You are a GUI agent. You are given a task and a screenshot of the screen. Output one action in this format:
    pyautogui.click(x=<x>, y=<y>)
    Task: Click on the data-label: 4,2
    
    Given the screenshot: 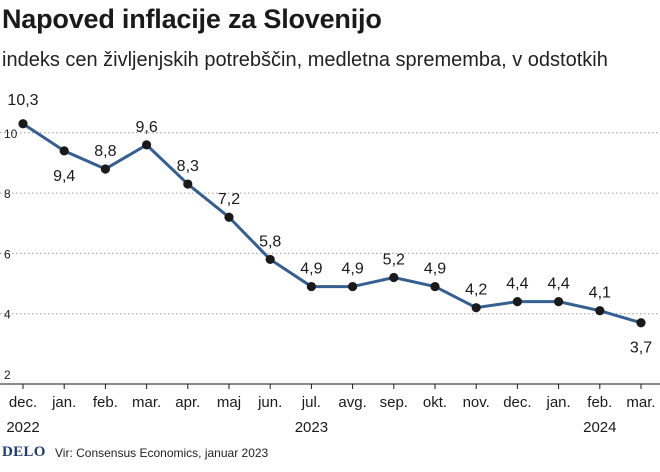 What is the action you would take?
    pyautogui.click(x=476, y=290)
    